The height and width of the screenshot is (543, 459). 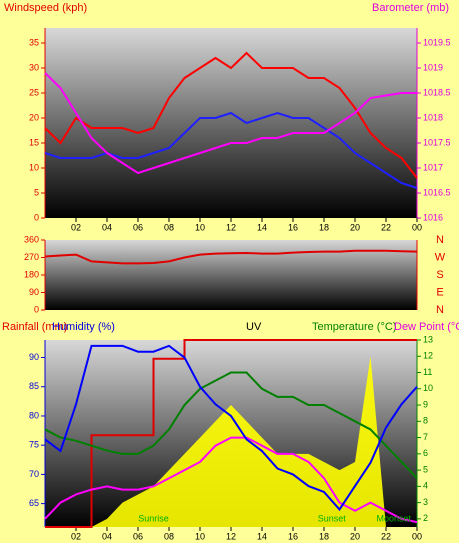 I want to click on y-tick-label: 5, so click(x=36, y=192).